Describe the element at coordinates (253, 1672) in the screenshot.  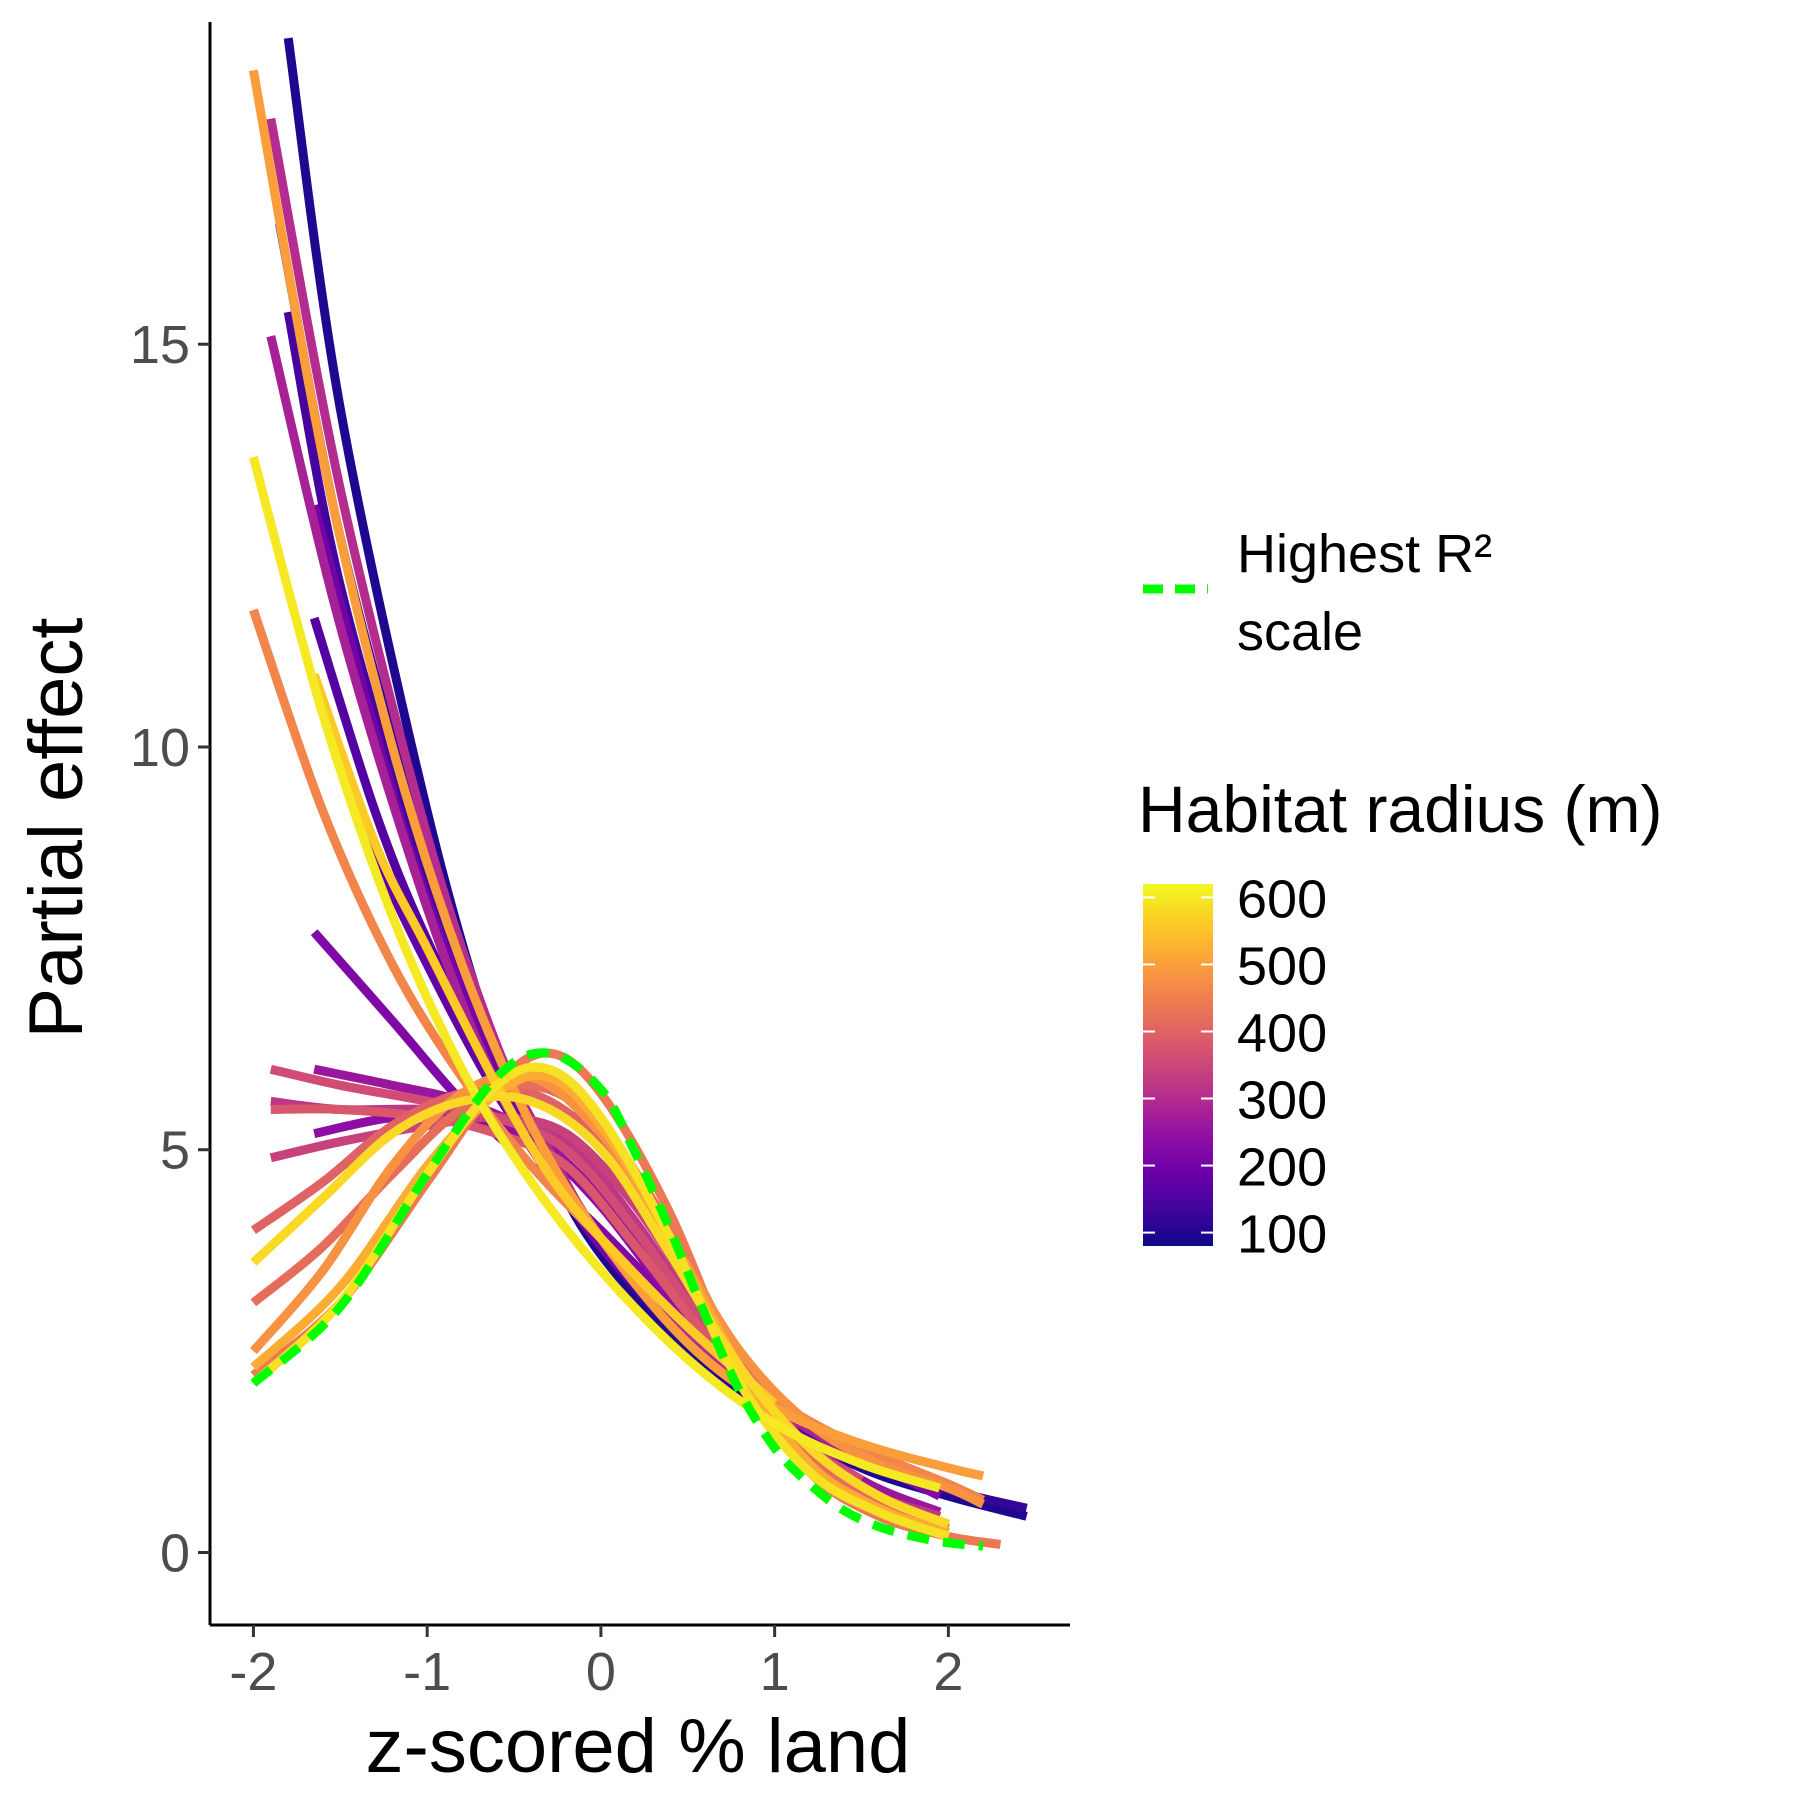
I see `x-tick-label: -2` at that location.